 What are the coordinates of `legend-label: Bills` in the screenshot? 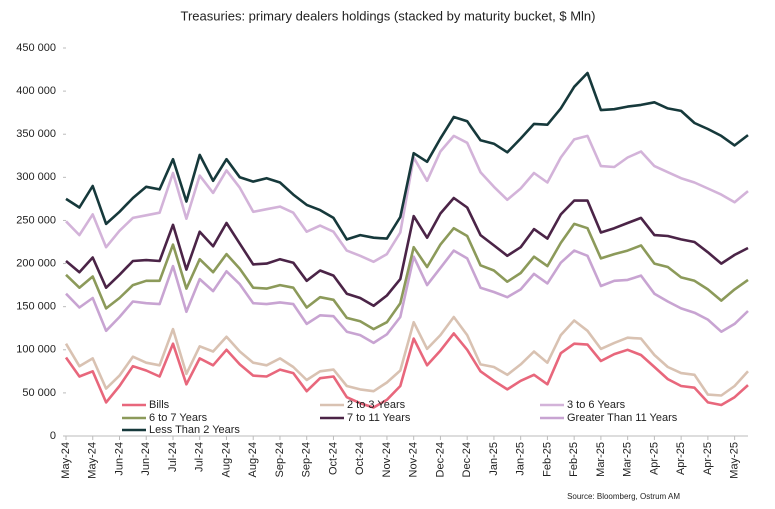 It's located at (159, 405).